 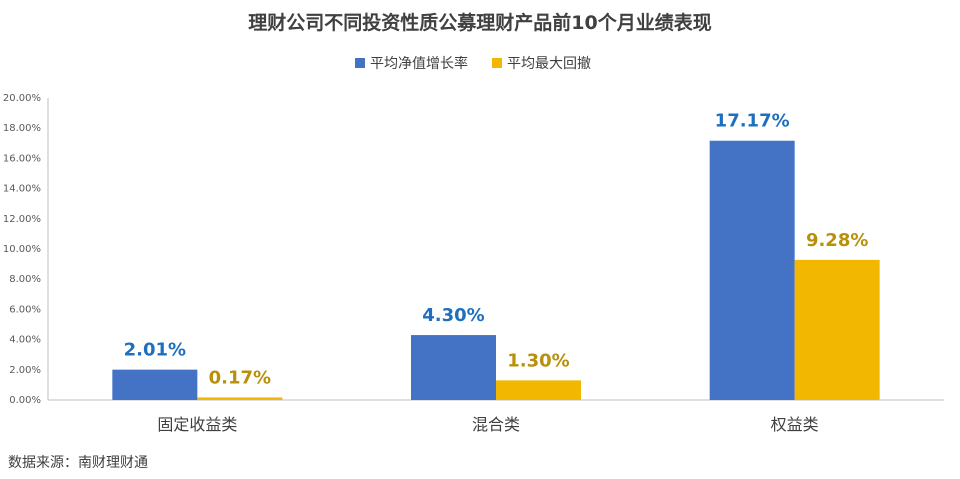 I want to click on y-tick-label: 18.00%, so click(x=22, y=128).